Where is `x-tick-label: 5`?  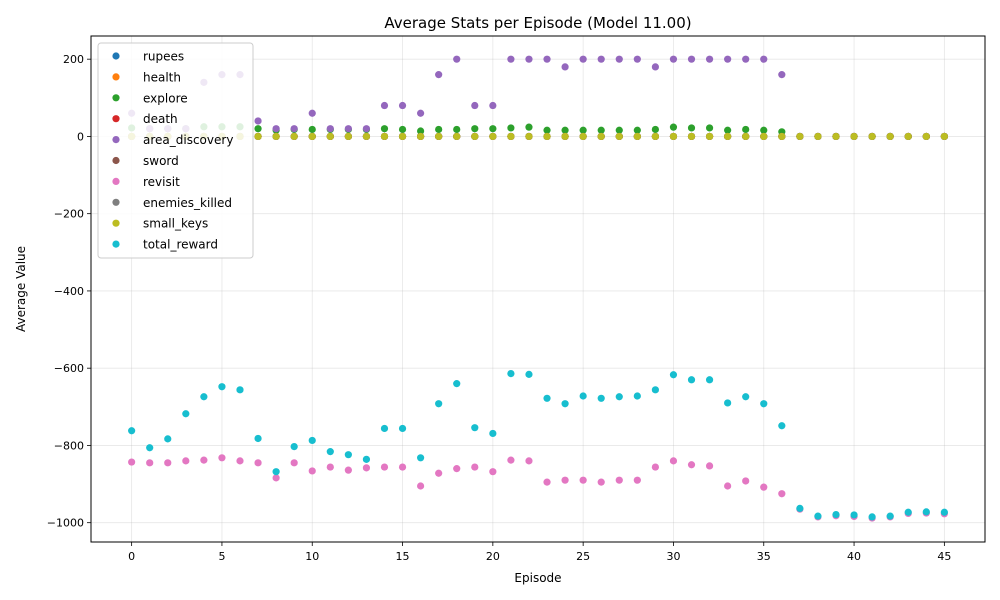
x-tick-label: 5 is located at coordinates (221, 556).